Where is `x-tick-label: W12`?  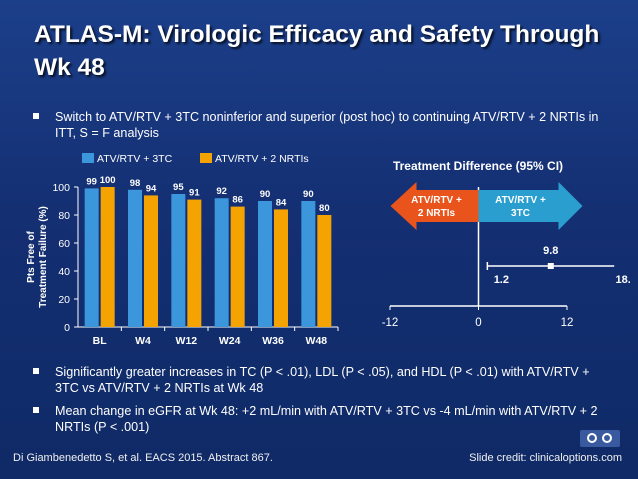
x-tick-label: W12 is located at coordinates (187, 341).